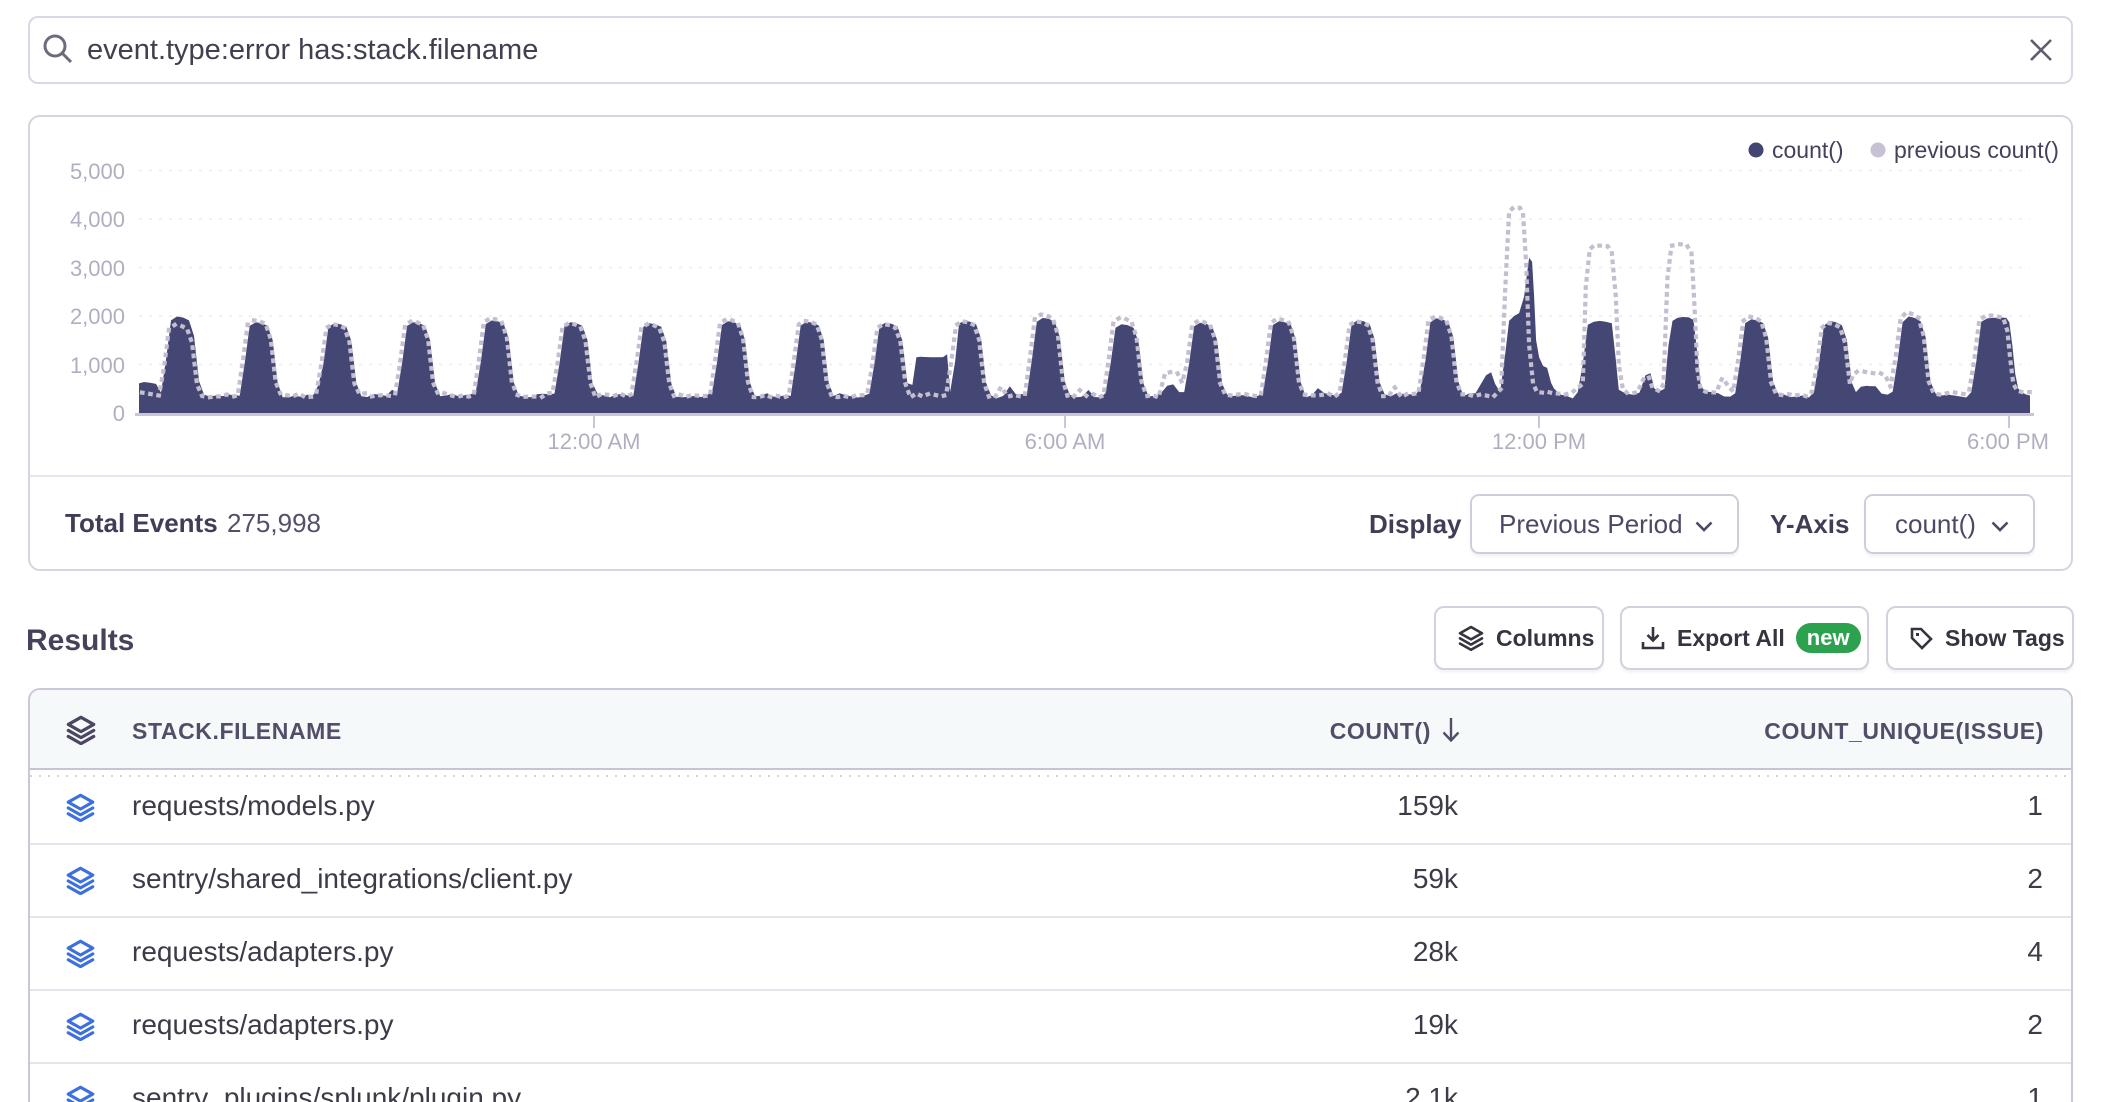  Describe the element at coordinates (1976, 150) in the screenshot. I see `svg-text: previous count()` at that location.